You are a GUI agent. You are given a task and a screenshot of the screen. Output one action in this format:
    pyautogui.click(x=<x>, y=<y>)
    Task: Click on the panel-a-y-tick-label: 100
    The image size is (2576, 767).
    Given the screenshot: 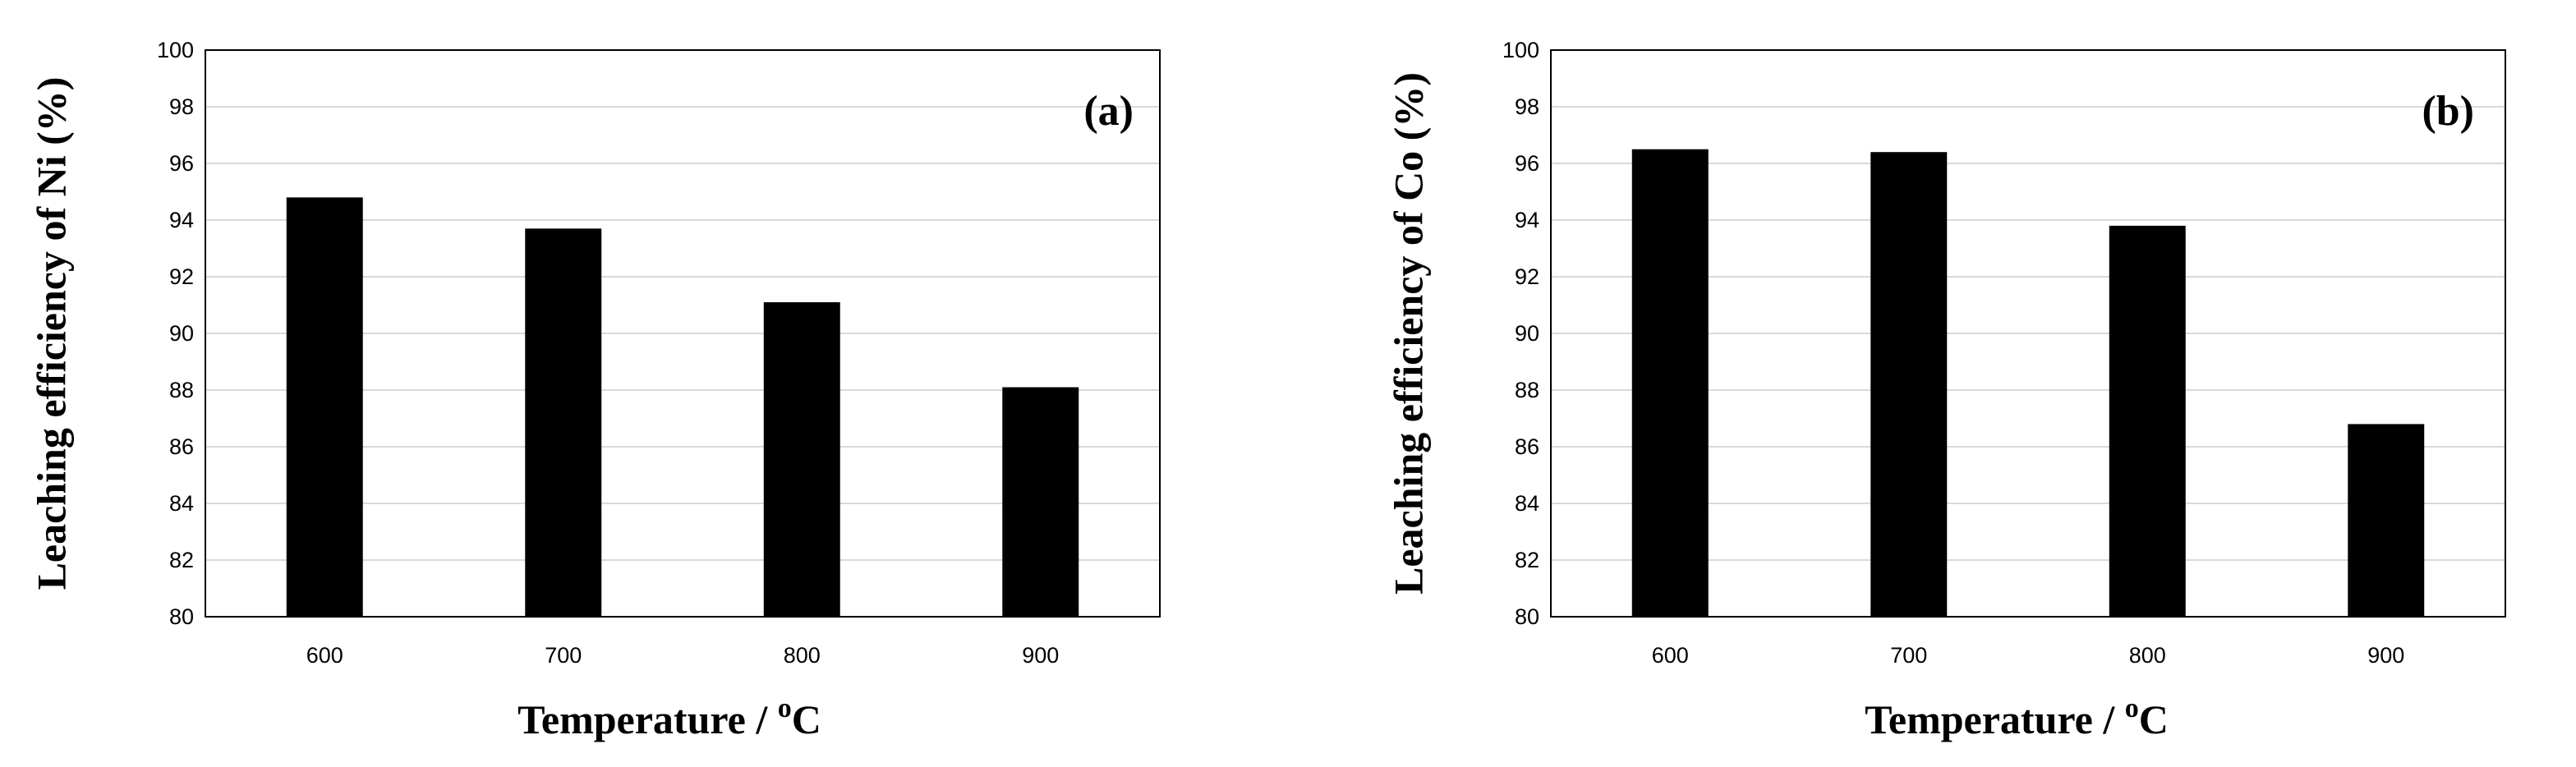 What is the action you would take?
    pyautogui.click(x=175, y=50)
    